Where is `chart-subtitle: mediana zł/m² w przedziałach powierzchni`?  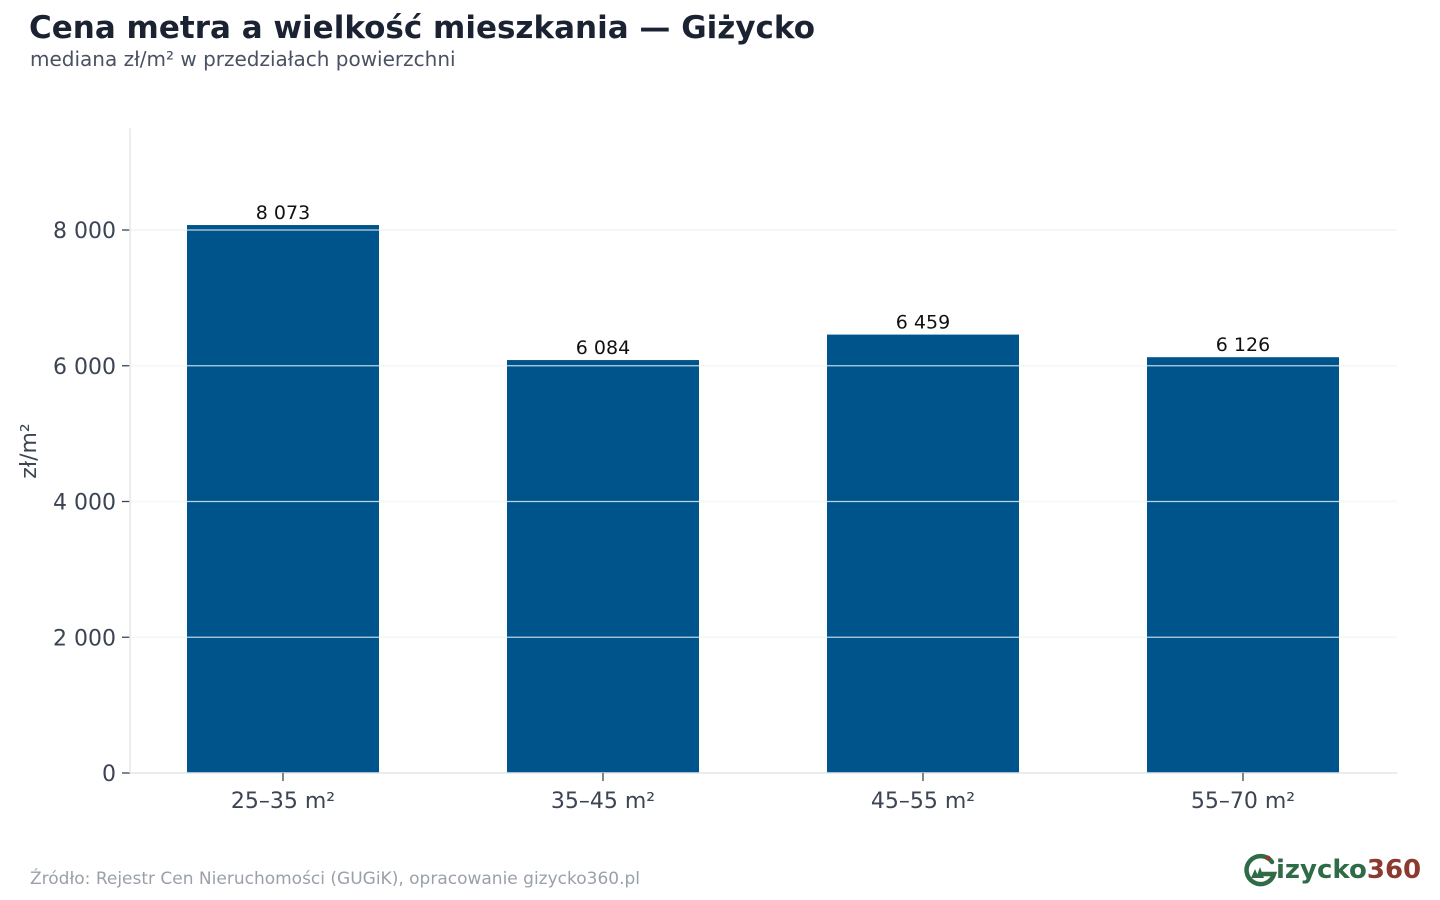
chart-subtitle: mediana zł/m² w przedziałach powierzchni is located at coordinates (243, 59).